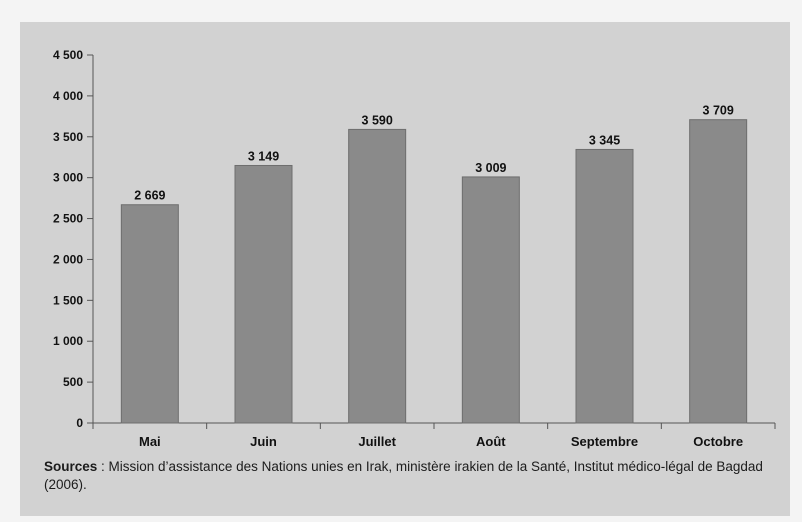  I want to click on sources-label: Sources, so click(71, 466).